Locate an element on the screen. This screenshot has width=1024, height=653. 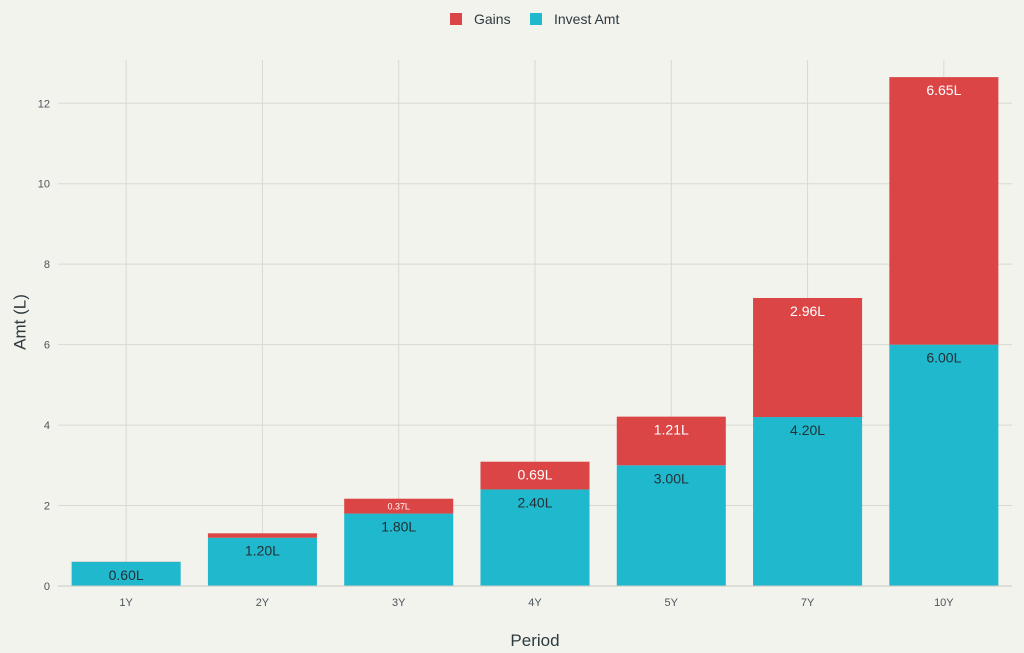
legend: Gains Invest Amt is located at coordinates (534, 19).